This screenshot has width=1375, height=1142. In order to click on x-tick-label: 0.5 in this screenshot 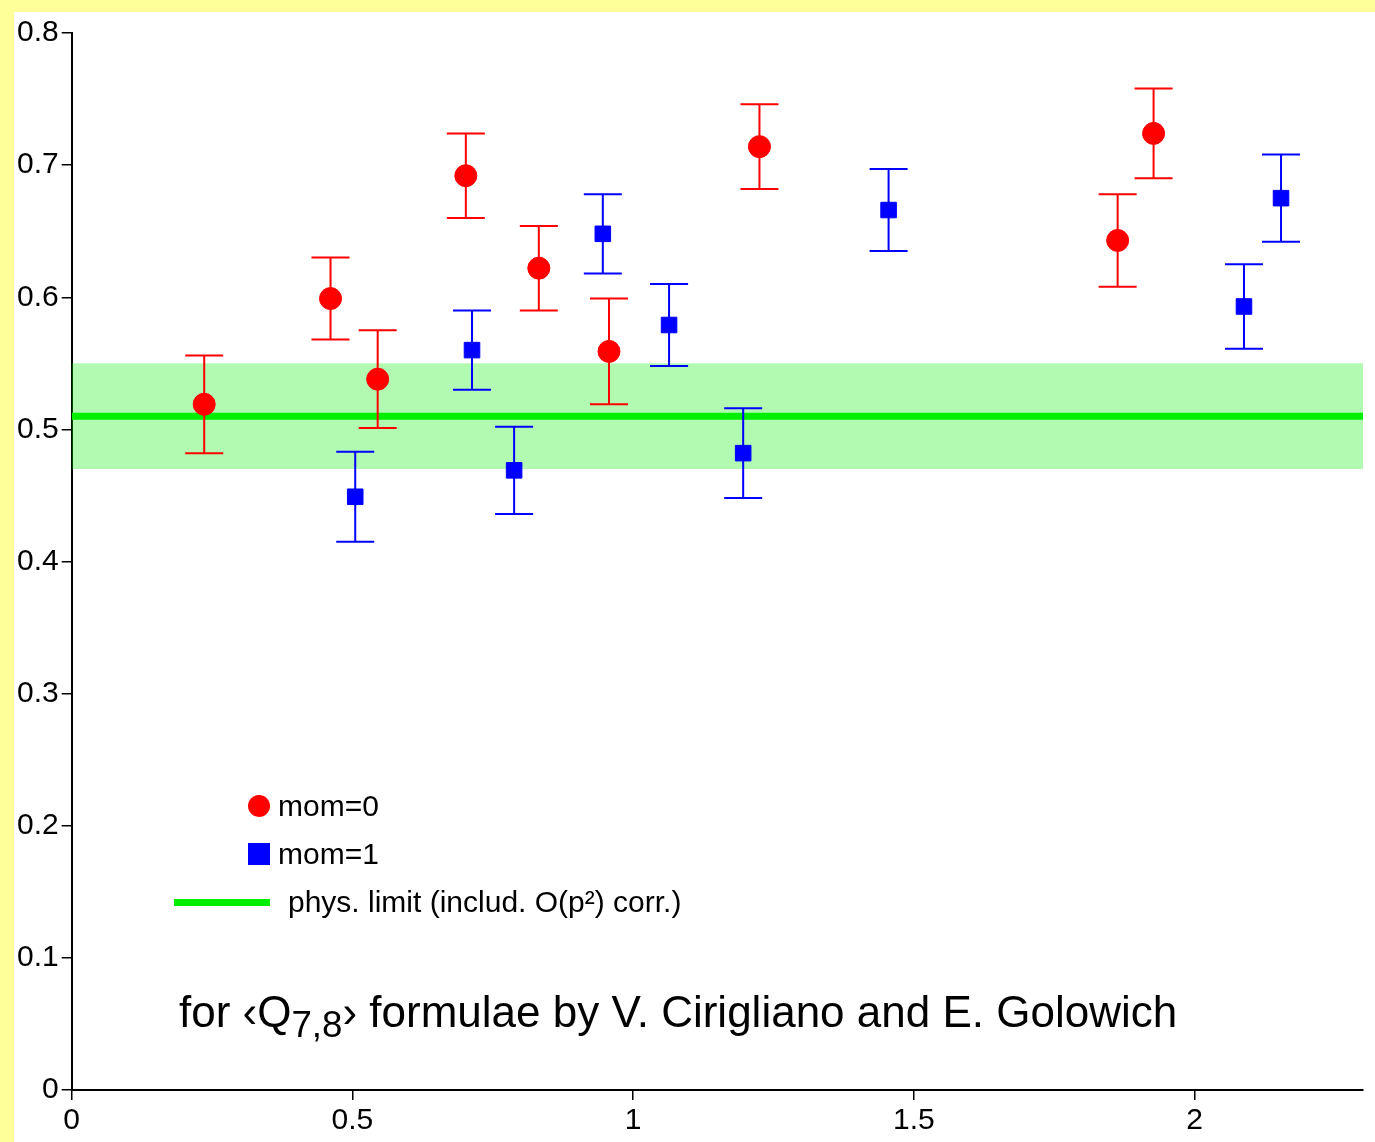, I will do `click(352, 1119)`.